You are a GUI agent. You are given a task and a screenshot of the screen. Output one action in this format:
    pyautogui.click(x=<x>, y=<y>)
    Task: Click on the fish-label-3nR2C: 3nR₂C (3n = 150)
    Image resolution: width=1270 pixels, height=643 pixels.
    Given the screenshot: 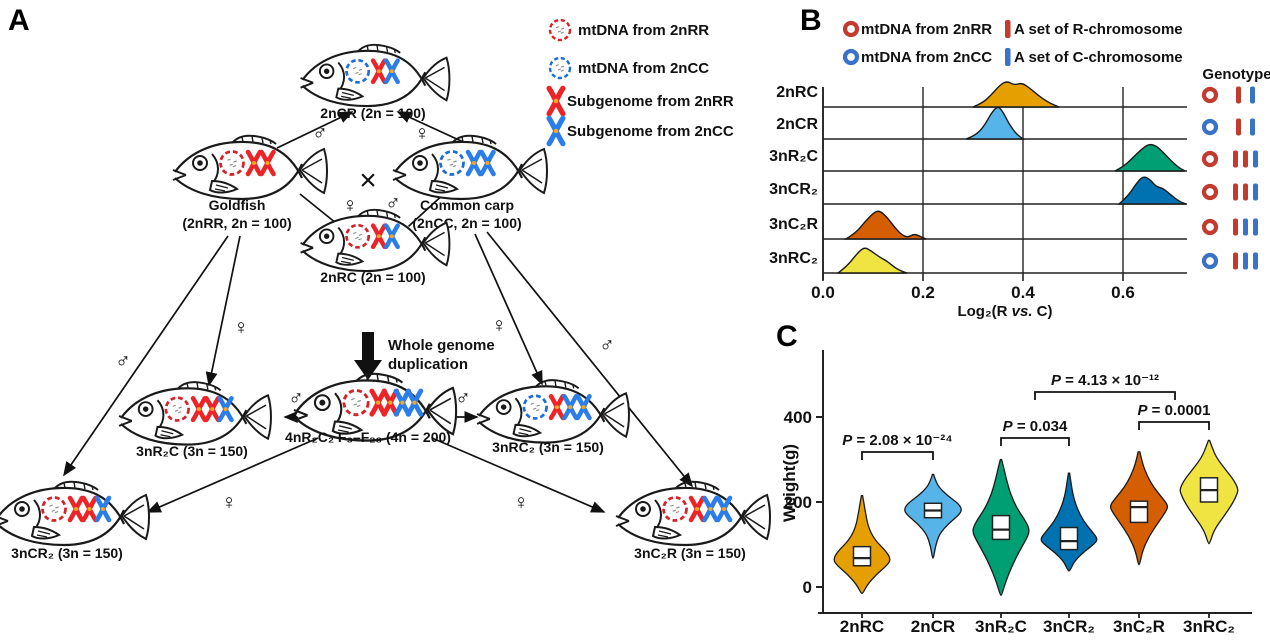 What is the action you would take?
    pyautogui.click(x=192, y=451)
    